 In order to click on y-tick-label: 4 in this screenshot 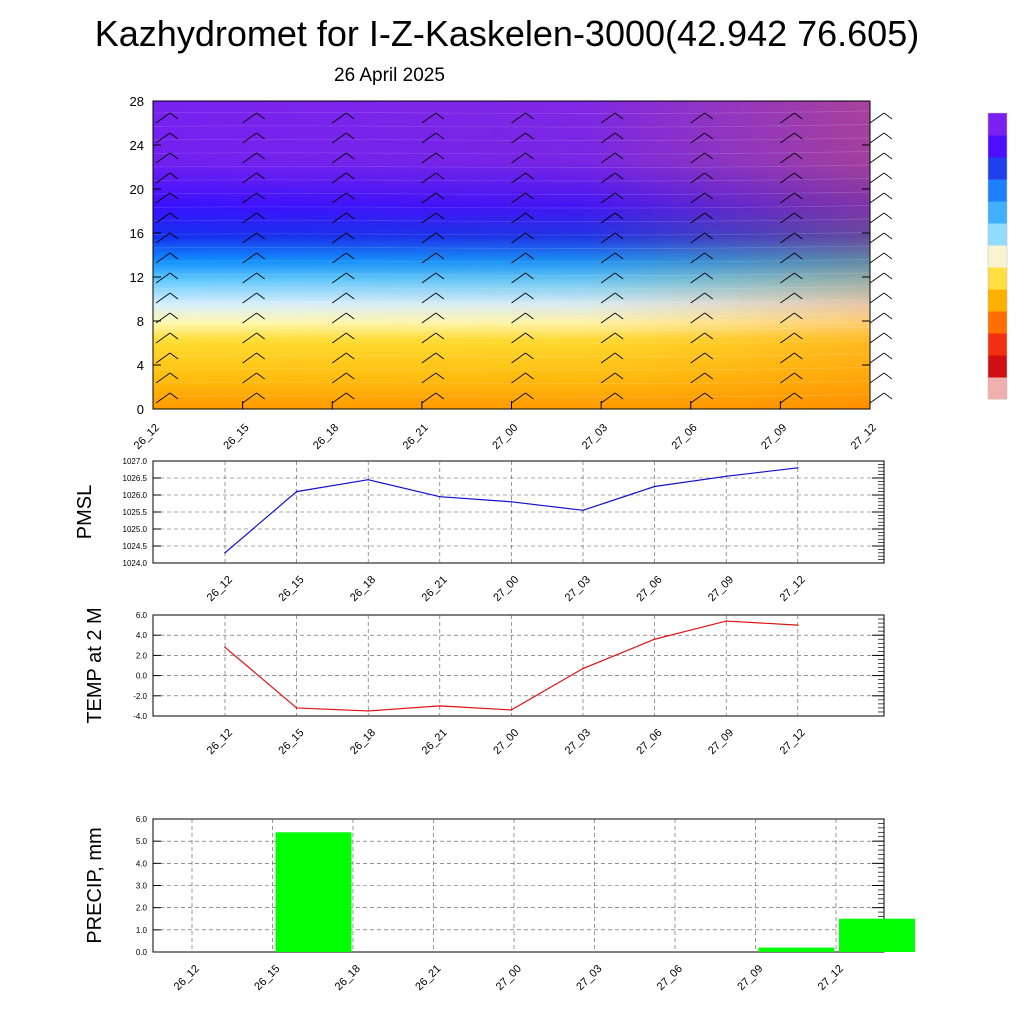, I will do `click(140, 365)`.